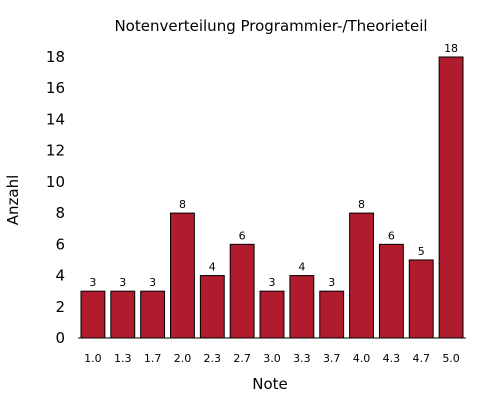 This screenshot has height=400, width=499. What do you see at coordinates (13, 200) in the screenshot?
I see `y-axis-label: Anzahl` at bounding box center [13, 200].